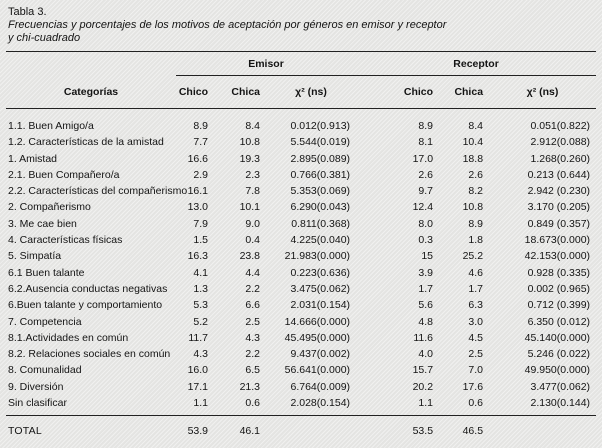  Describe the element at coordinates (320, 272) in the screenshot. I see `value-cell: 0.223(0.636)` at that location.